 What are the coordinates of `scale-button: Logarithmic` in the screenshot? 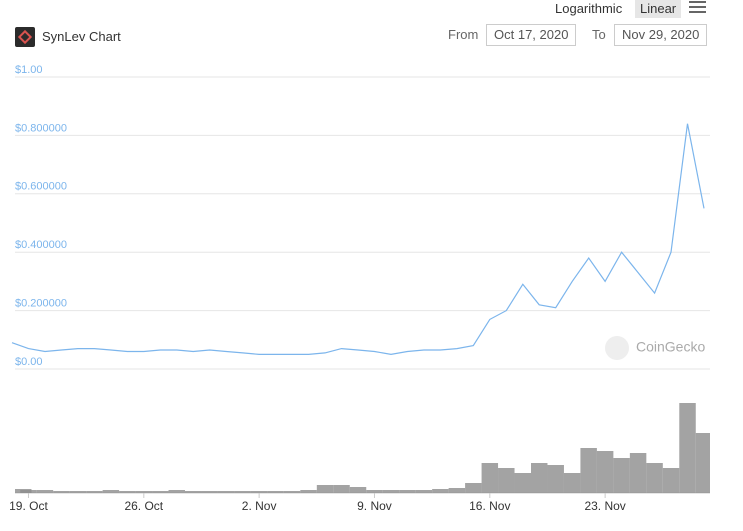 It's located at (589, 8).